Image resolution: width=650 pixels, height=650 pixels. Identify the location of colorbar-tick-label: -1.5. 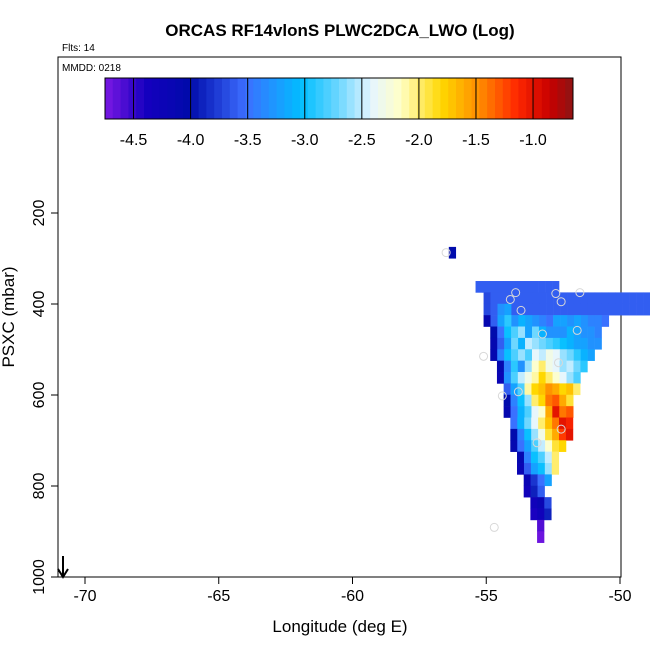
(476, 140).